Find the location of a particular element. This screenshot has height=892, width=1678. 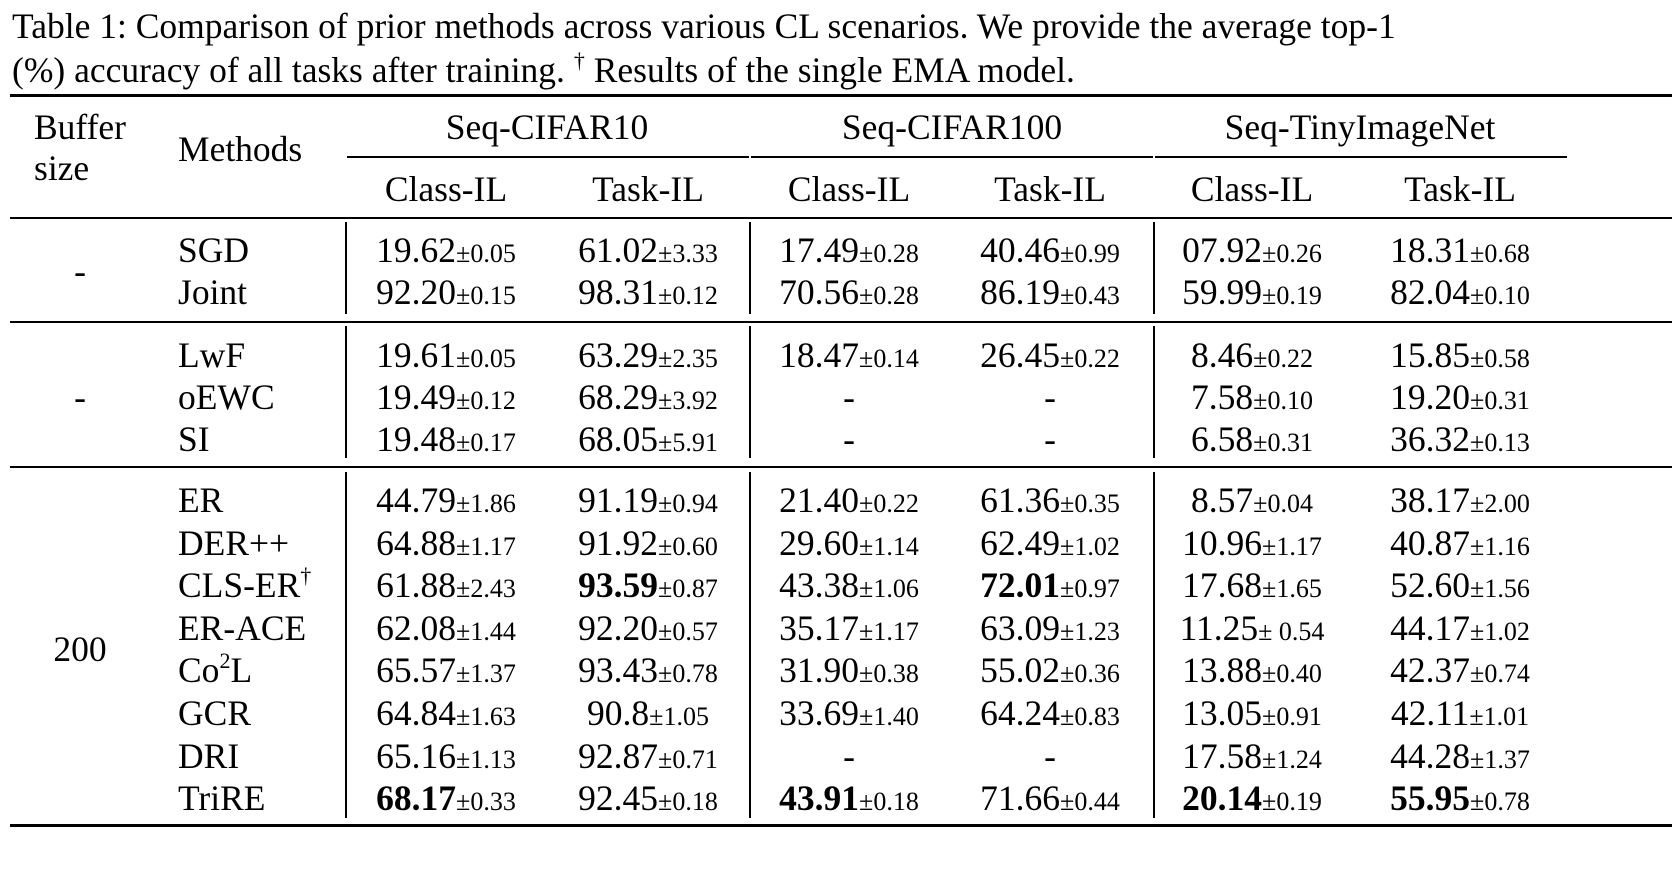

value-cell: 17.58±1.24 is located at coordinates (1252, 758).